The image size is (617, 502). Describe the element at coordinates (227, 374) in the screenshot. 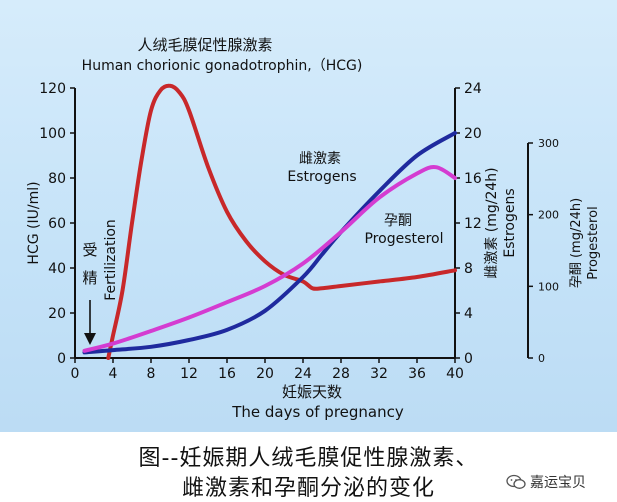

I see `x-tick-label: 16` at that location.